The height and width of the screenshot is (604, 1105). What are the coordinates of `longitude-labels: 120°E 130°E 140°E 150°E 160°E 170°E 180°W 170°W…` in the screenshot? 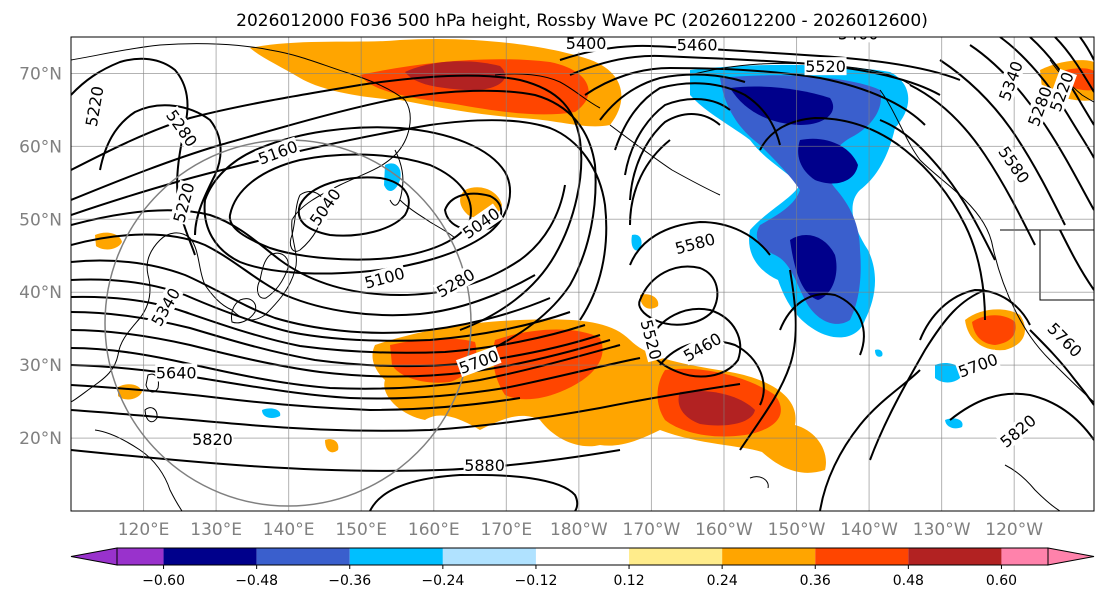 It's located at (581, 530).